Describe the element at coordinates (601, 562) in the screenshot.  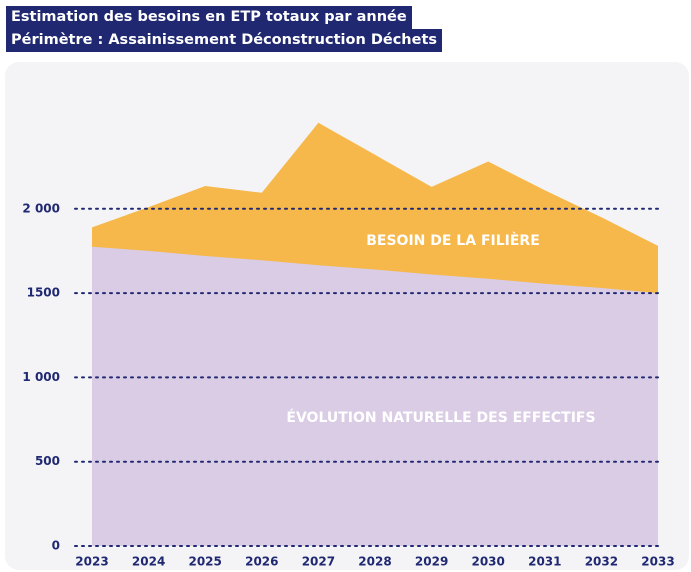
I see `x-tick-label: 2032` at that location.